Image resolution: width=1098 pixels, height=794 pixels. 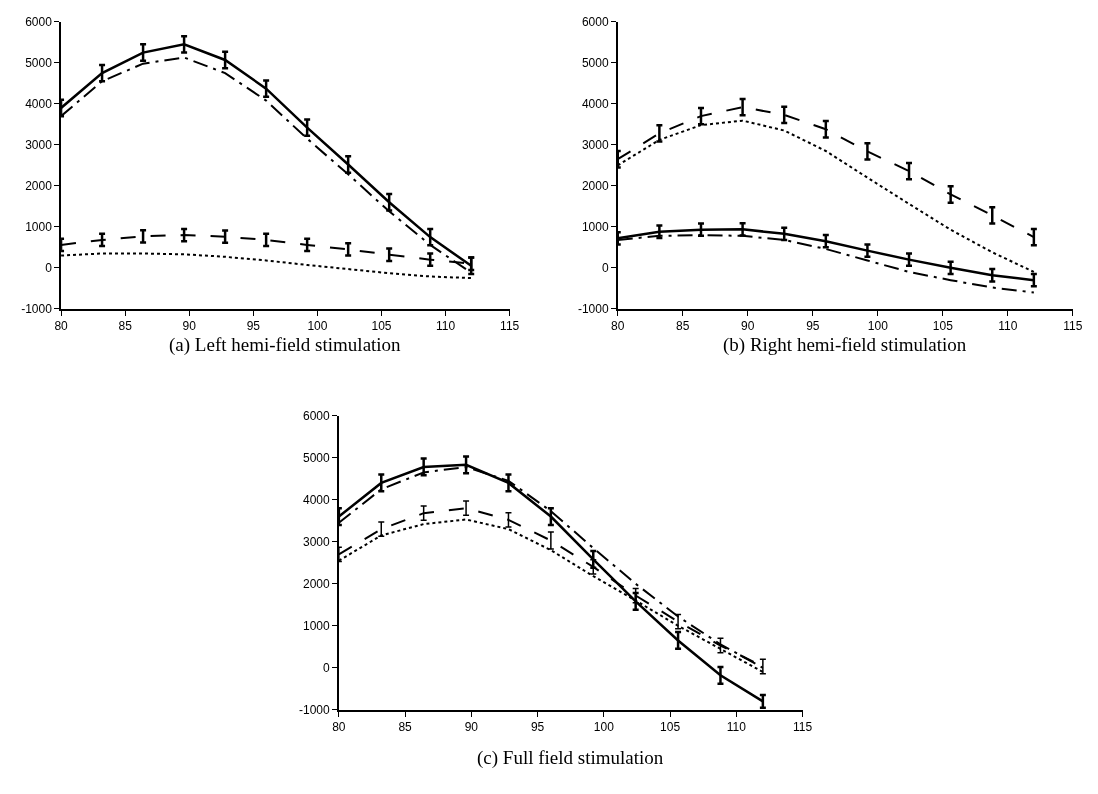 I want to click on text: (c) Full field stimulation, so click(x=570, y=758).